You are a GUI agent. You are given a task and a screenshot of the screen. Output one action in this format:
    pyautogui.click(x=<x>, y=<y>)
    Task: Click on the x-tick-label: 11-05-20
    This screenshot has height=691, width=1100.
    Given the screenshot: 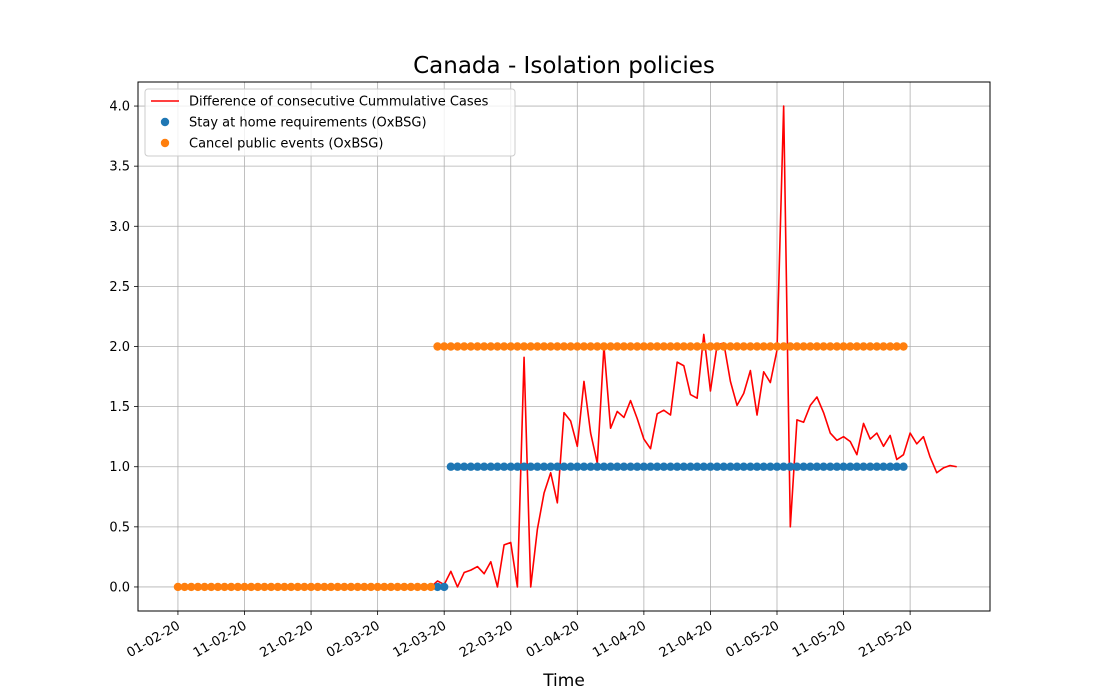 What is the action you would take?
    pyautogui.click(x=819, y=639)
    